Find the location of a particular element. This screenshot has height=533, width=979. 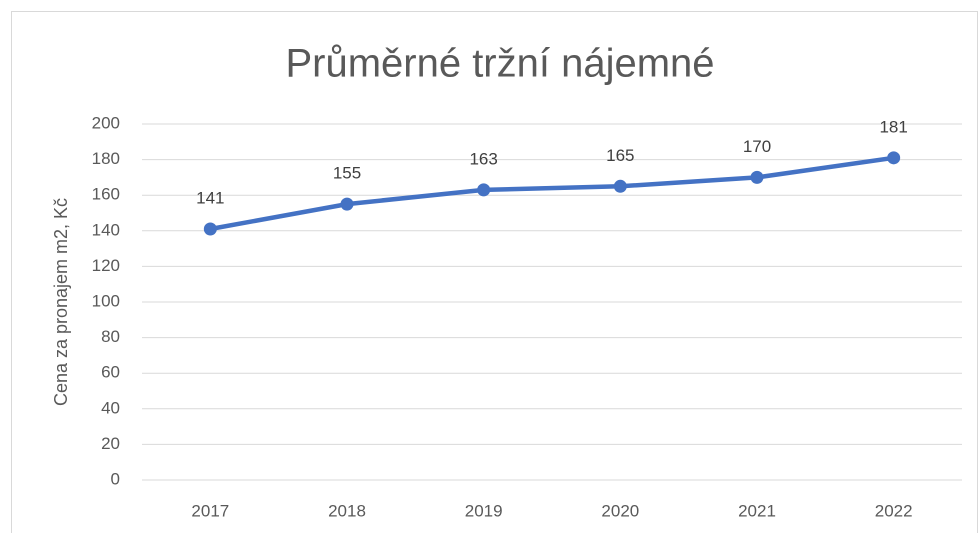

y-tick-label: 0 is located at coordinates (115, 478).